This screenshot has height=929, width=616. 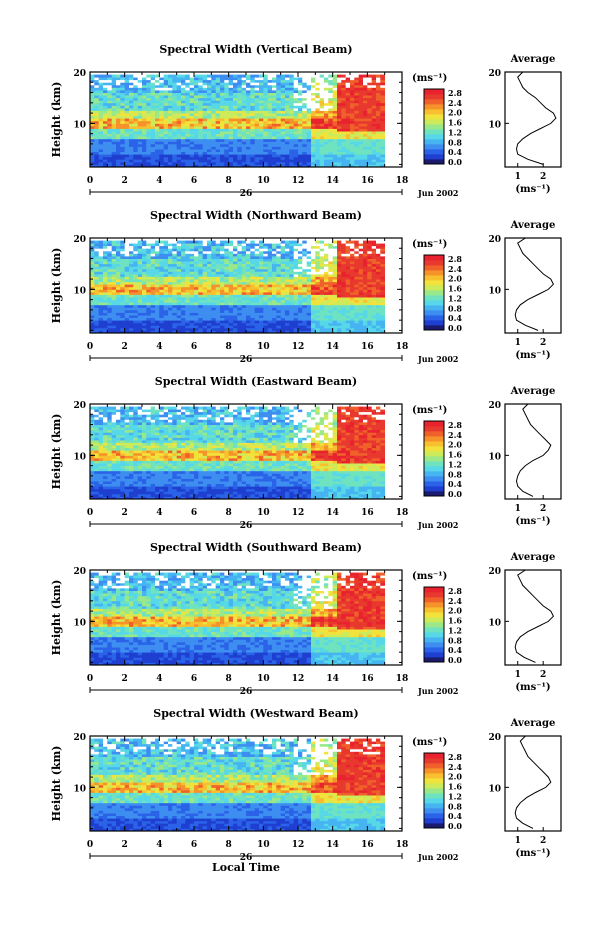 What do you see at coordinates (455, 796) in the screenshot?
I see `colorbar-tick-label: 1.2` at bounding box center [455, 796].